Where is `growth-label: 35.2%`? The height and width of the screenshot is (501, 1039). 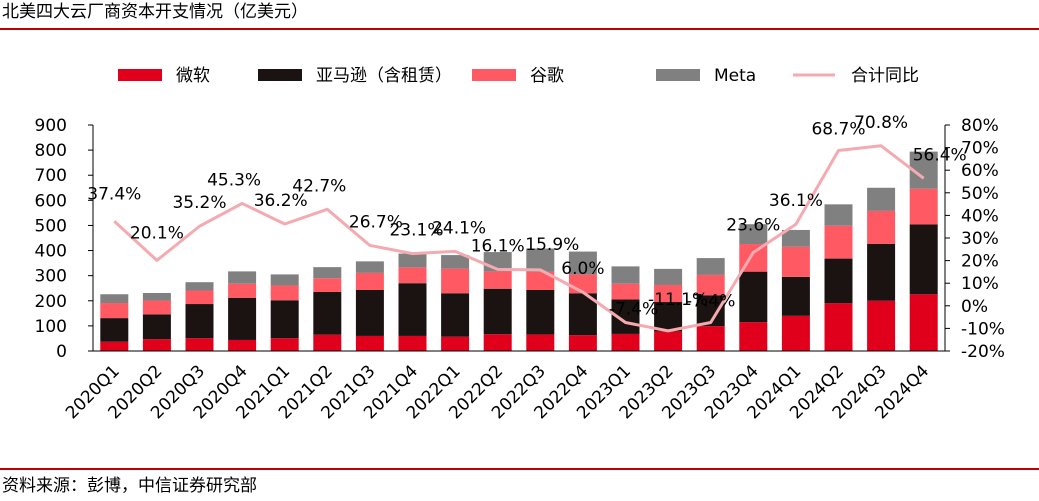 growth-label: 35.2% is located at coordinates (199, 203).